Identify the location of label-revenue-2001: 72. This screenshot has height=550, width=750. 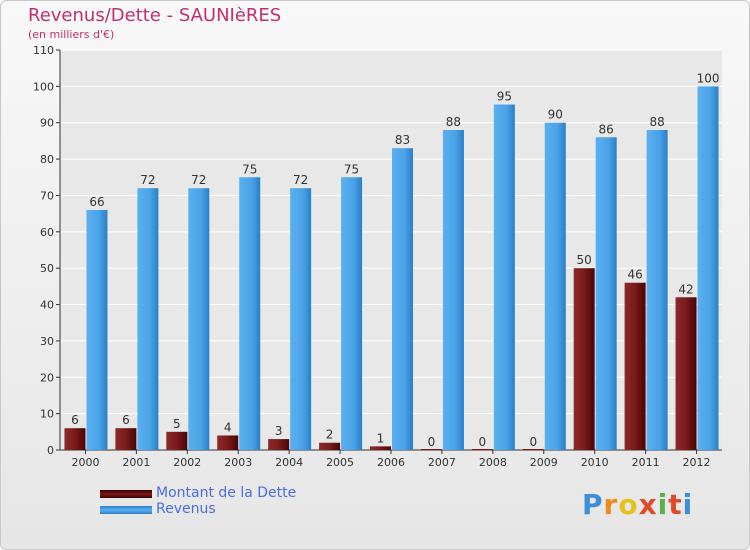
(147, 180).